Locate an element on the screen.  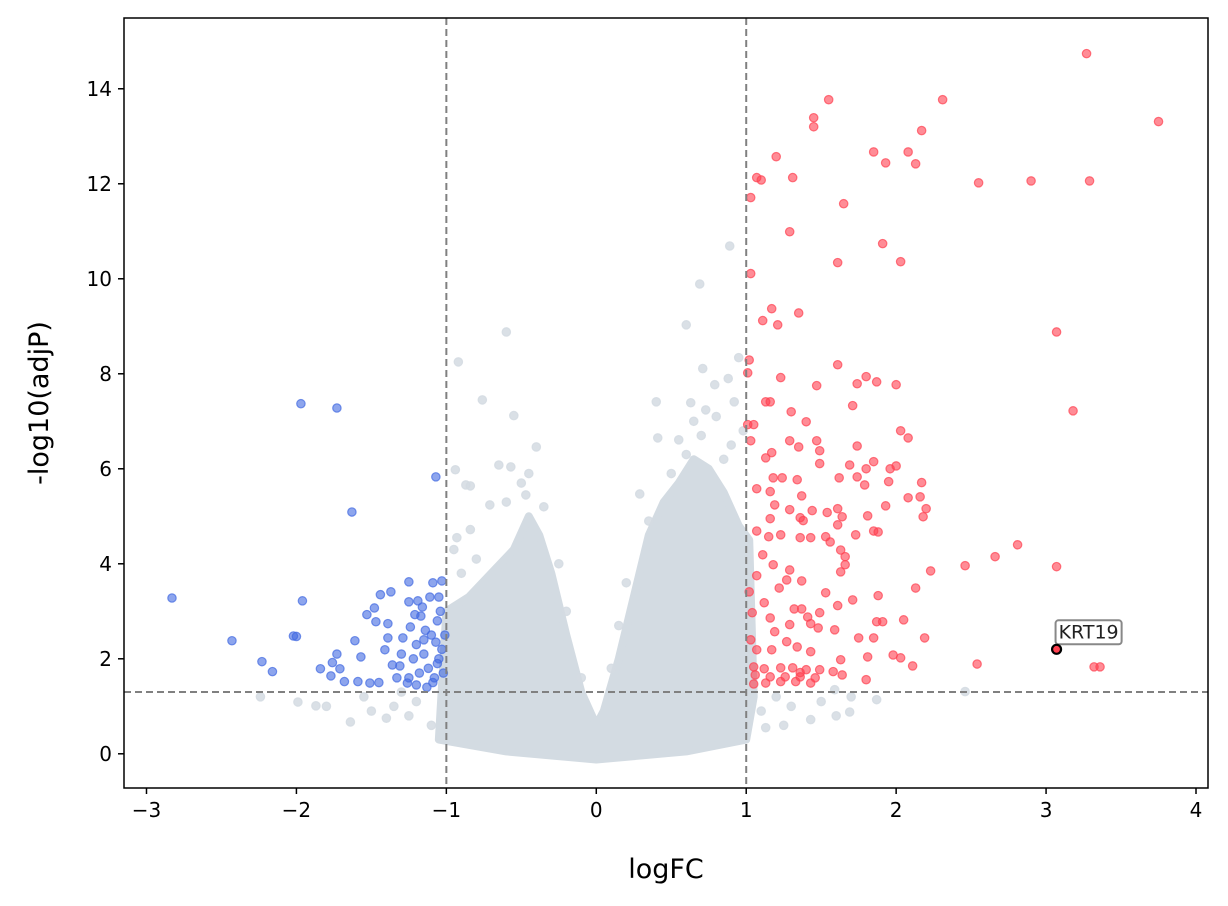
x-tick-label: 3 is located at coordinates (1046, 810).